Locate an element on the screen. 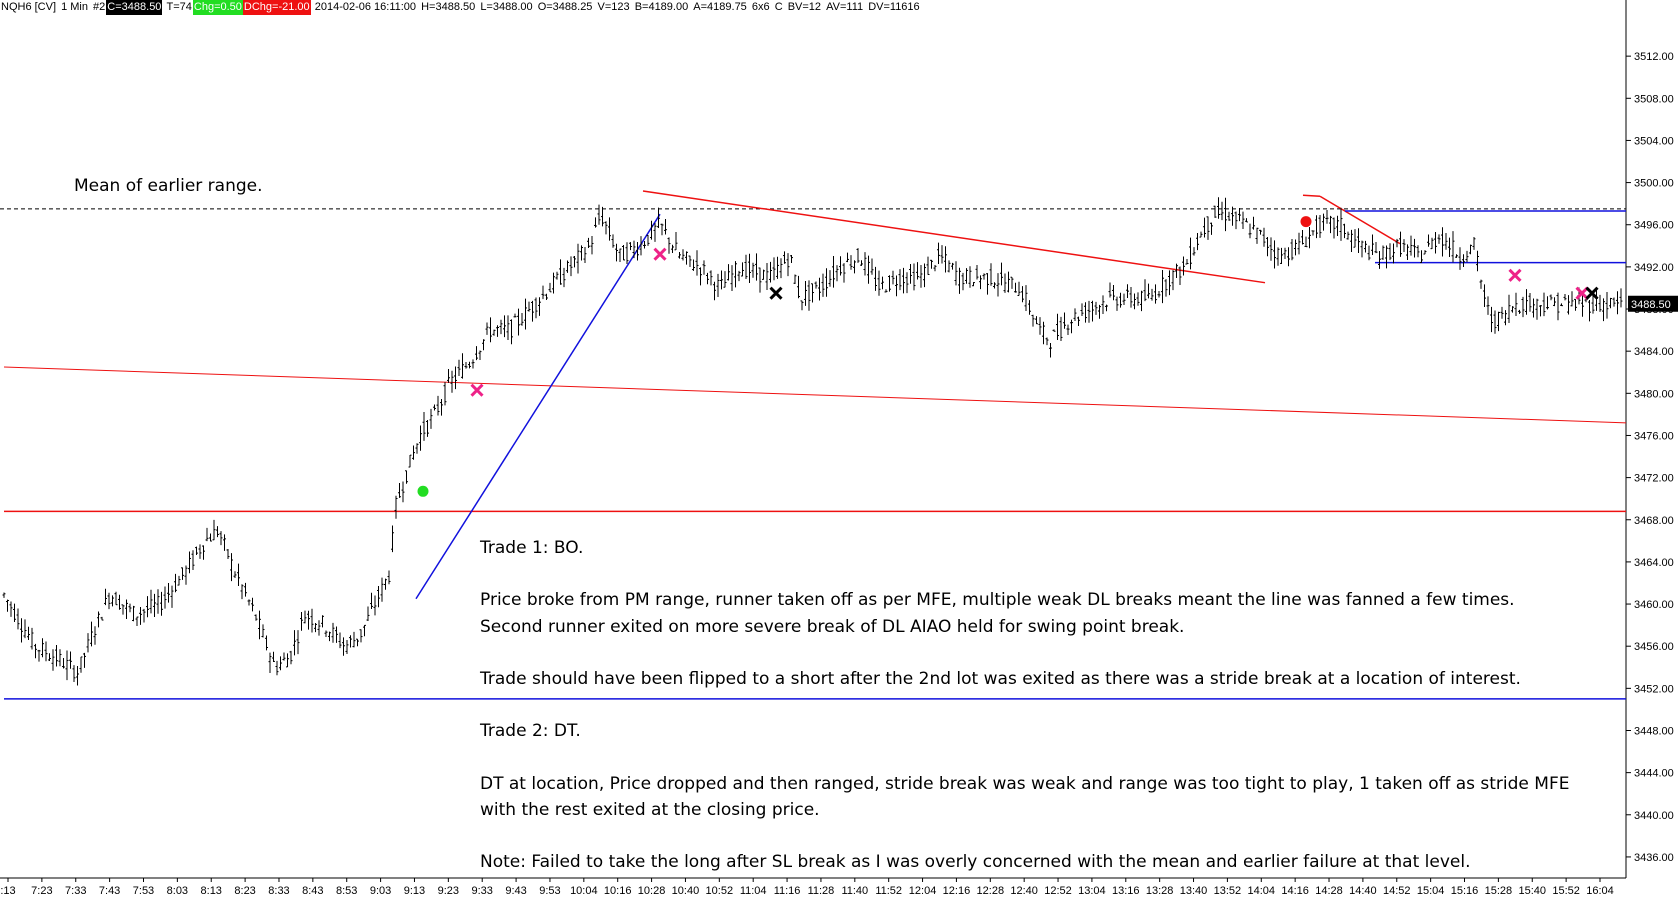 This screenshot has height=903, width=1678. exit-marker-pink is located at coordinates (477, 390).